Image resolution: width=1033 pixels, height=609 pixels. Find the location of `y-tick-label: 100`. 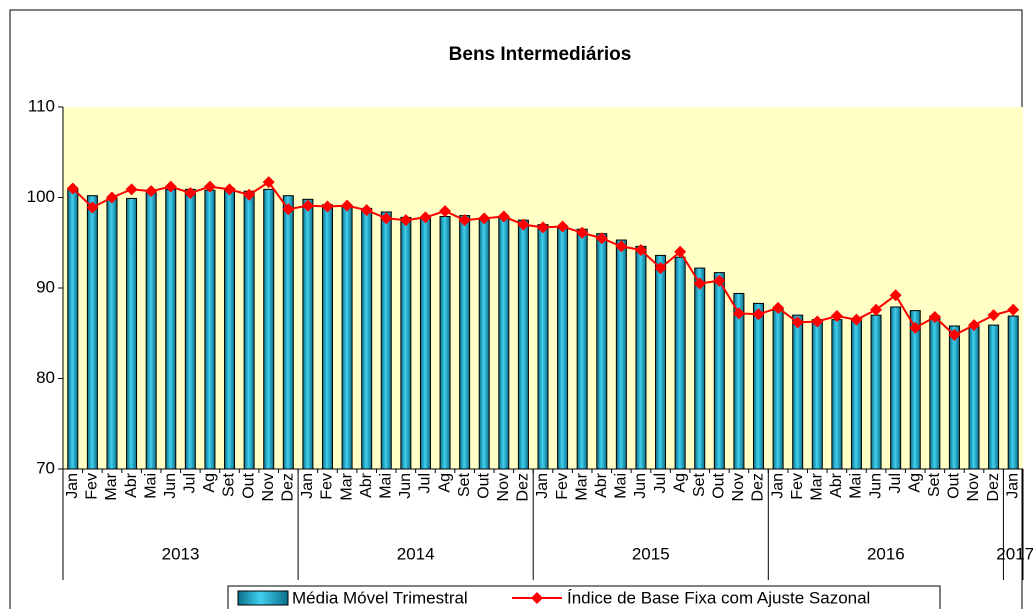

y-tick-label: 100 is located at coordinates (41, 196).